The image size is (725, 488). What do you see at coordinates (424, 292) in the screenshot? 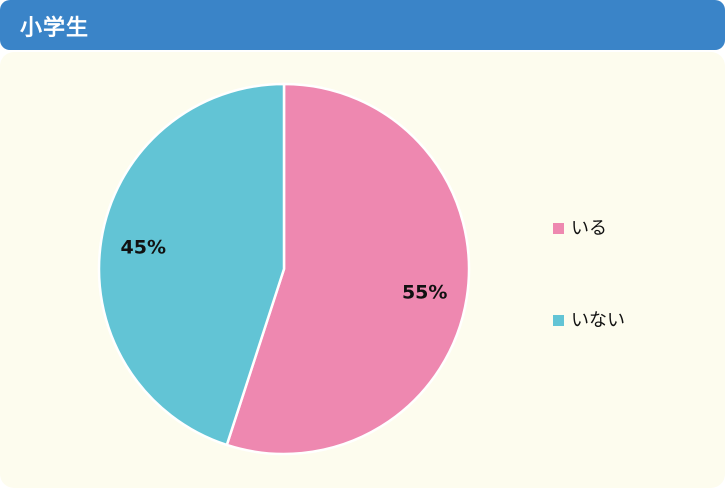
I see `slice-value-label: 55%` at bounding box center [424, 292].